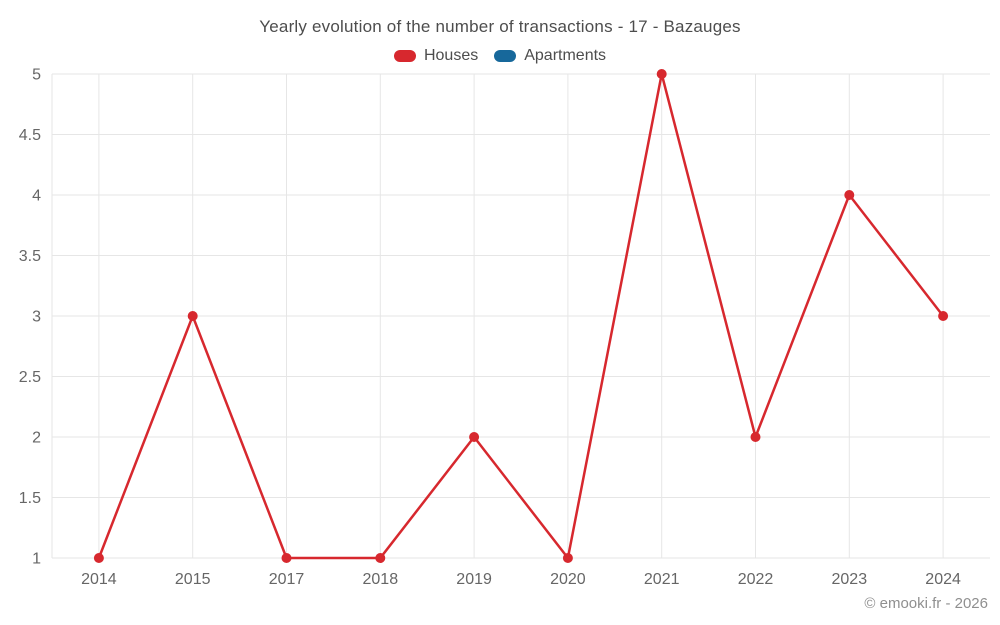 The height and width of the screenshot is (625, 1000). I want to click on y-tick-label-5: 5, so click(36, 75).